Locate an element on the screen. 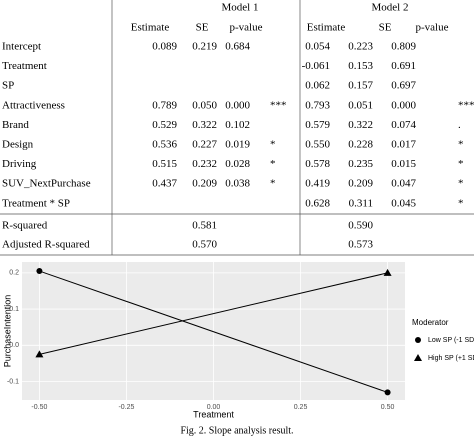  cell: 0.536 is located at coordinates (164, 145).